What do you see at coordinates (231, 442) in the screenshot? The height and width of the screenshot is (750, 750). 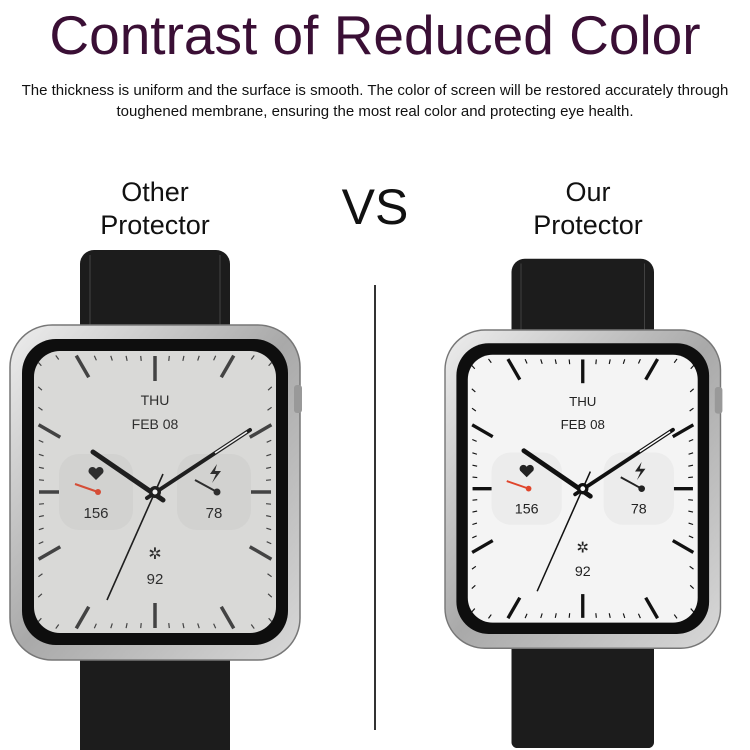 I see `minute-hand-lume` at bounding box center [231, 442].